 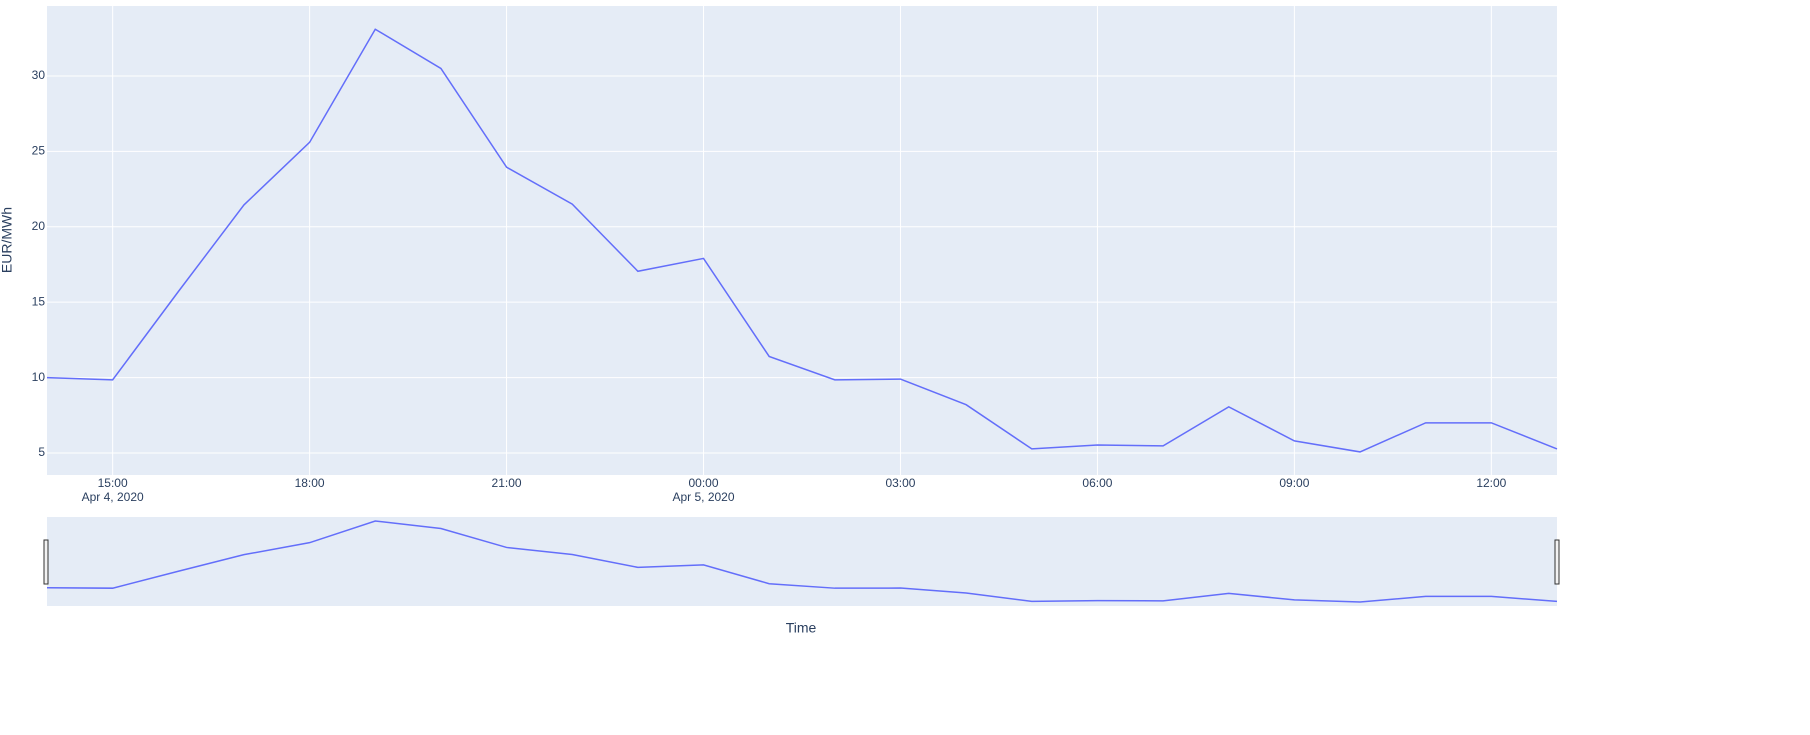 What do you see at coordinates (704, 483) in the screenshot?
I see `x-tick-label: 00:00` at bounding box center [704, 483].